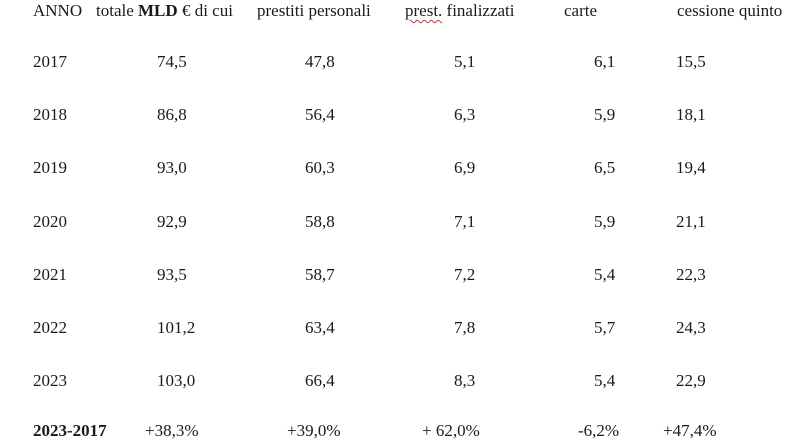 The image size is (800, 445). I want to click on cell-anno: 2018, so click(50, 114).